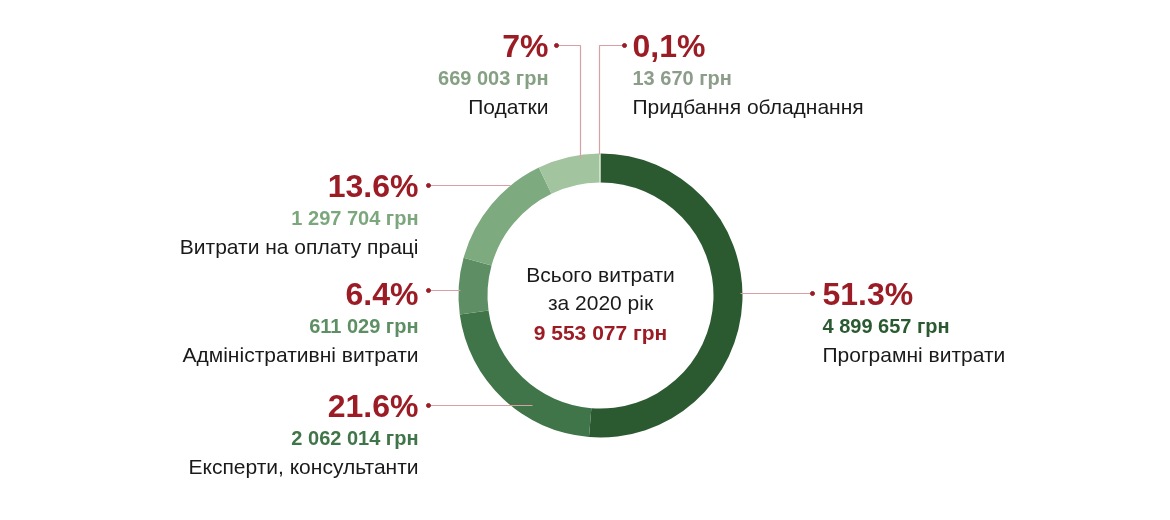 The width and height of the screenshot is (1170, 520). Describe the element at coordinates (868, 293) in the screenshot. I see `text: 51.3%` at that location.